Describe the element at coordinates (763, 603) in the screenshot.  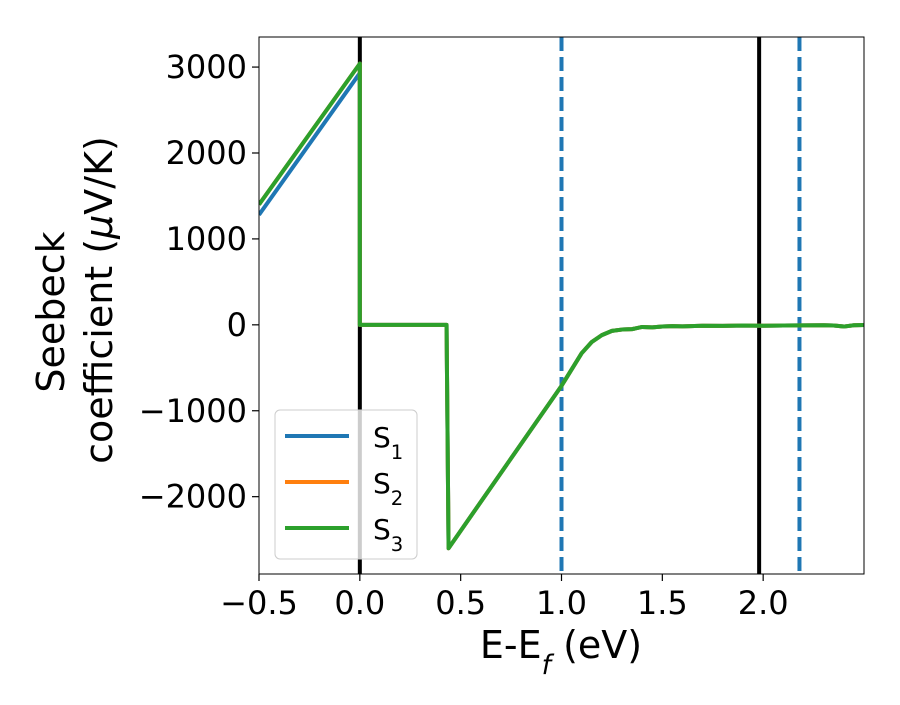
I see `x-tick-label-6: 2.0` at that location.